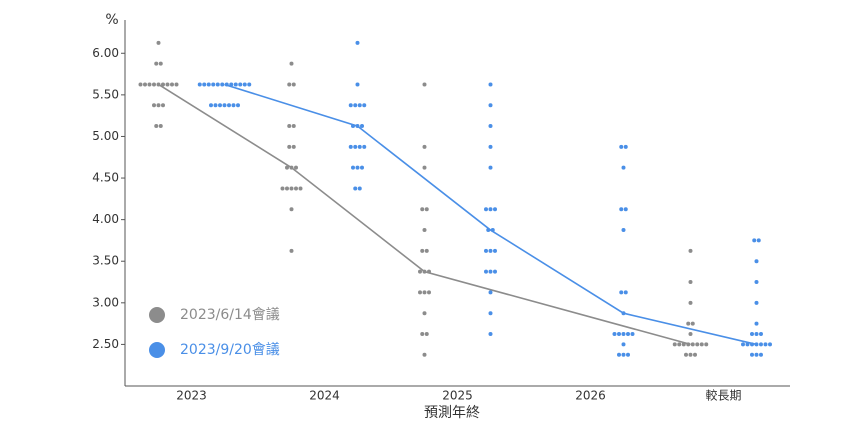  I want to click on legend-marker, so click(157, 315).